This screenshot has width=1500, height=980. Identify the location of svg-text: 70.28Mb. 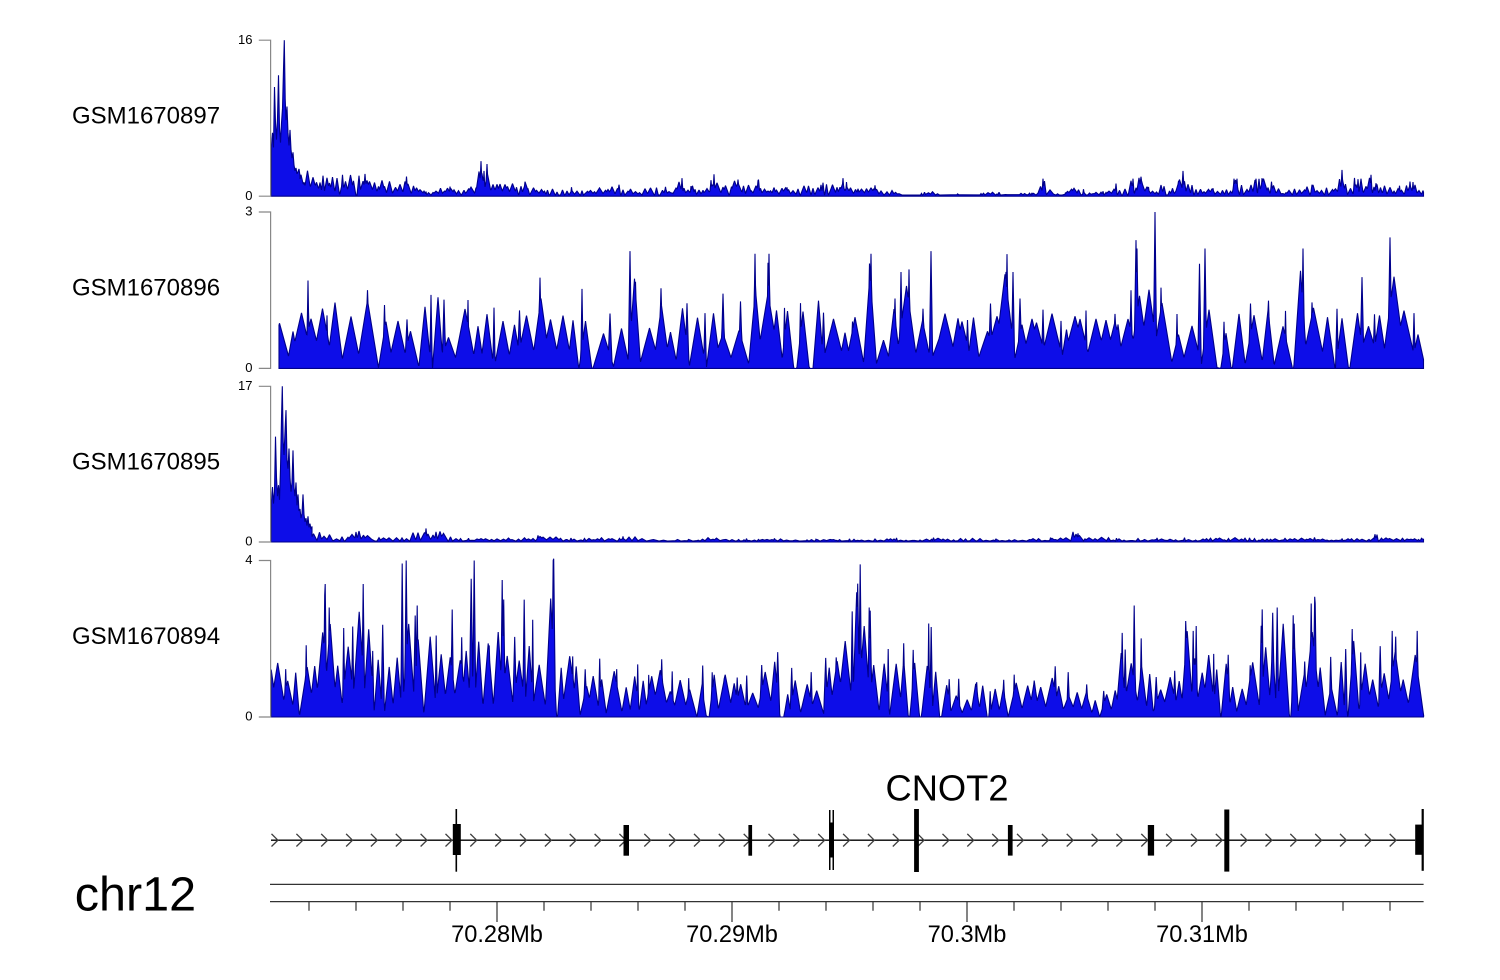
(497, 935).